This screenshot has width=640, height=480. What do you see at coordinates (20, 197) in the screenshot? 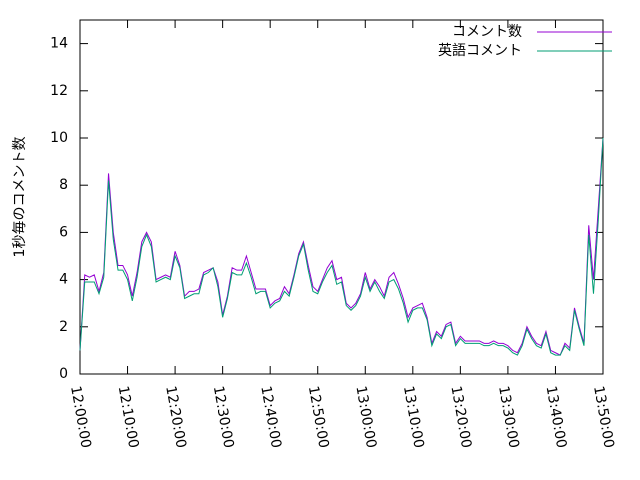
I see `y-axis-label: 1秒毎のコメント数` at bounding box center [20, 197].